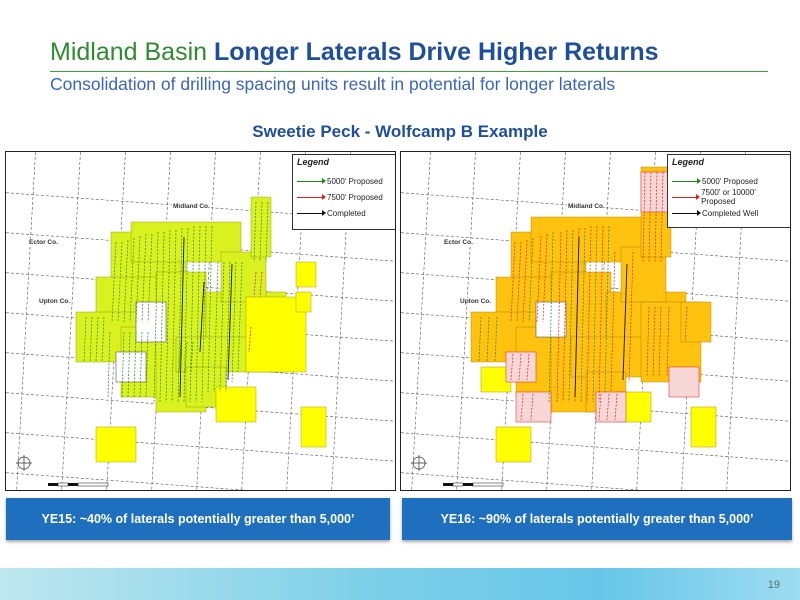  I want to click on lateral-lines-ye16, so click(599, 296).